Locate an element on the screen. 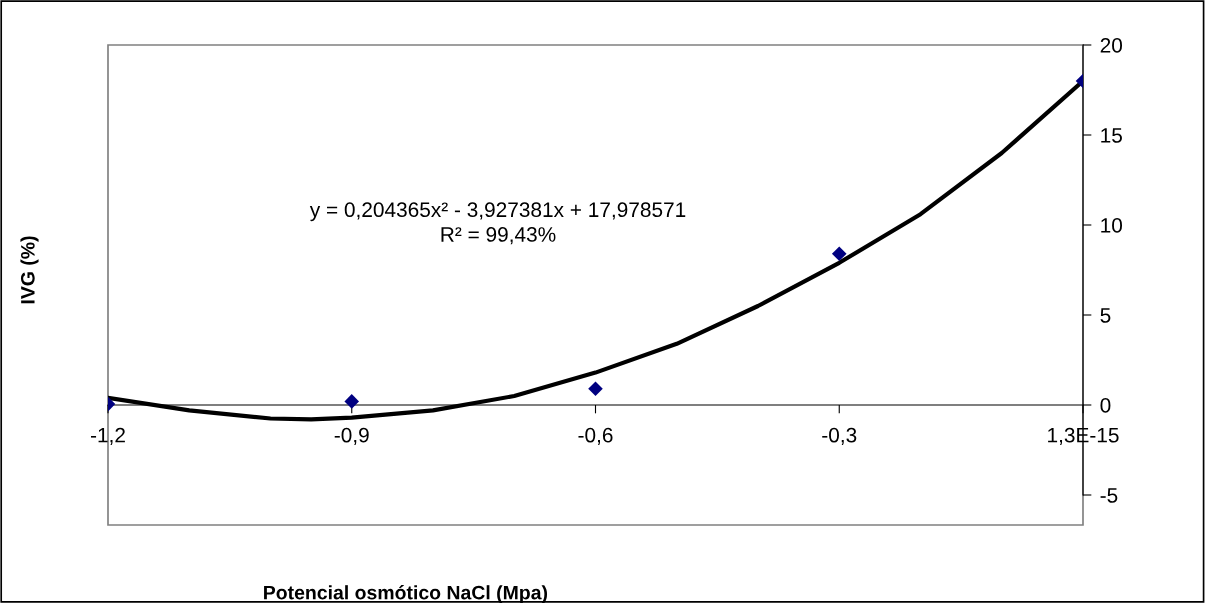 The image size is (1206, 603). y-axis-title: IVG (%) is located at coordinates (29, 270).